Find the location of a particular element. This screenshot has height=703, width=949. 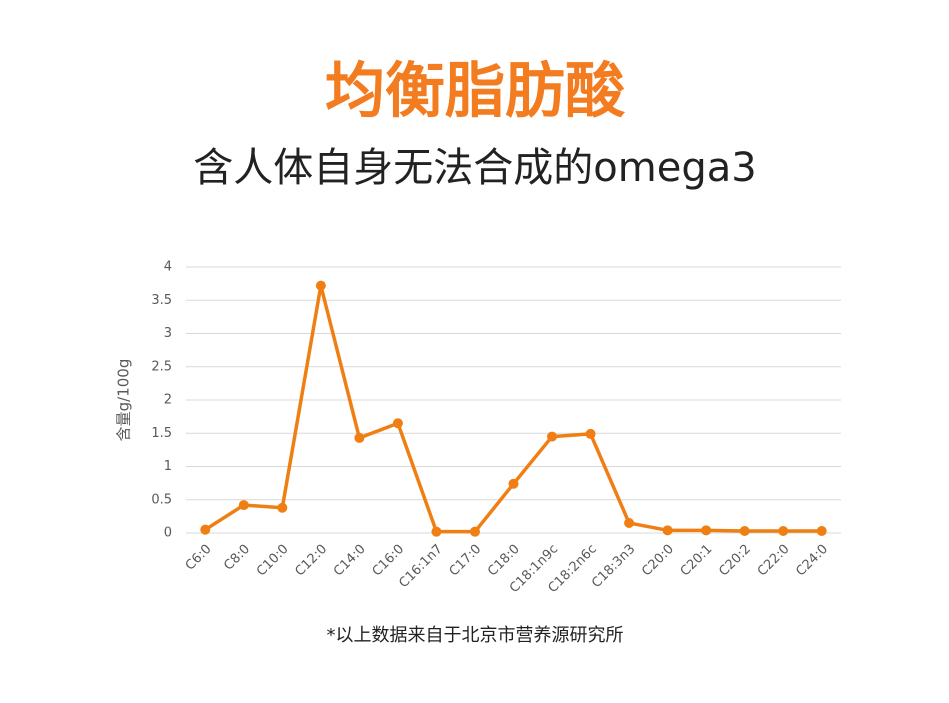

y-tick-label: 1.5 is located at coordinates (161, 433).